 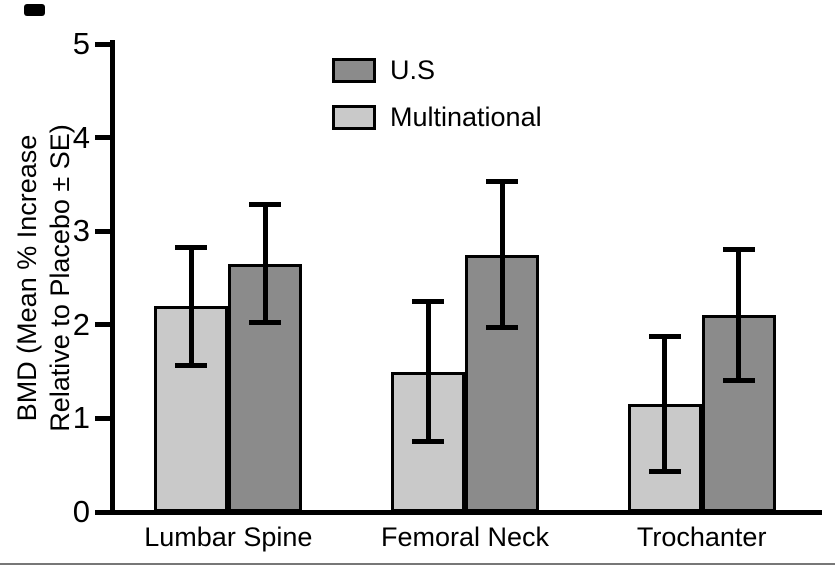 What do you see at coordinates (81, 511) in the screenshot?
I see `y-tick-label: 0` at bounding box center [81, 511].